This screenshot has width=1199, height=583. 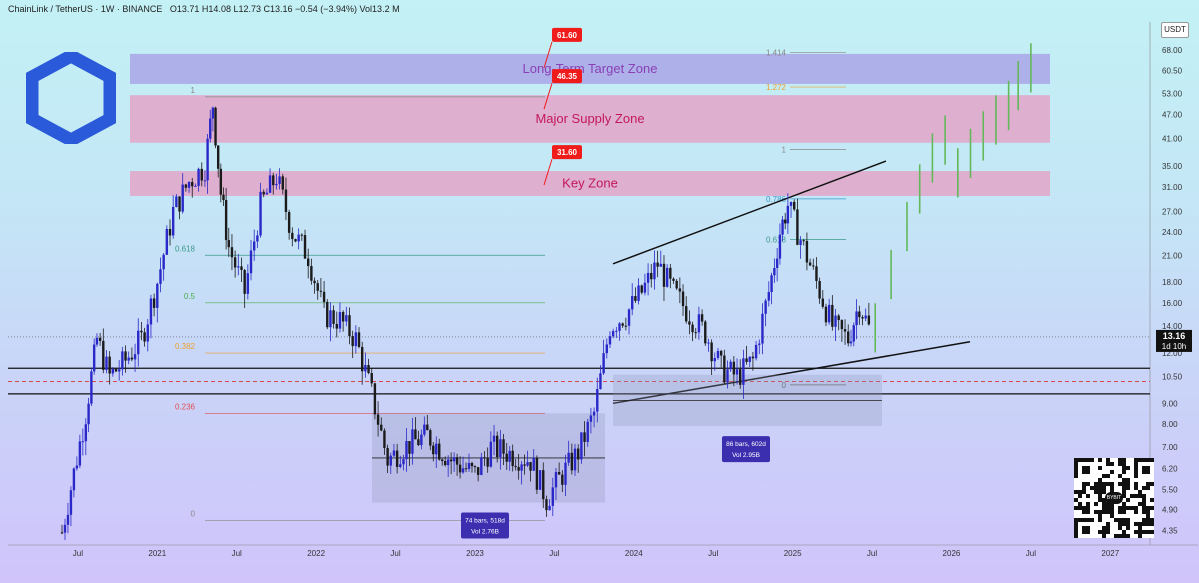 What do you see at coordinates (85, 9) in the screenshot?
I see `symbol-label: ChainLink / TetherUS · 1W · BINANCE` at bounding box center [85, 9].